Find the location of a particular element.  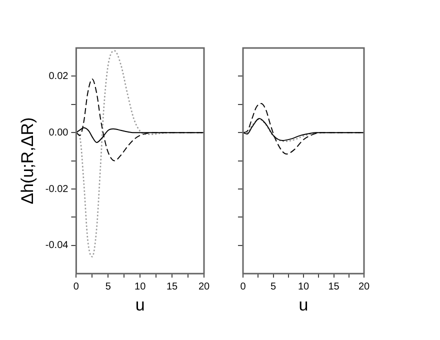

y-tick-label: 0.00 is located at coordinates (58, 132).